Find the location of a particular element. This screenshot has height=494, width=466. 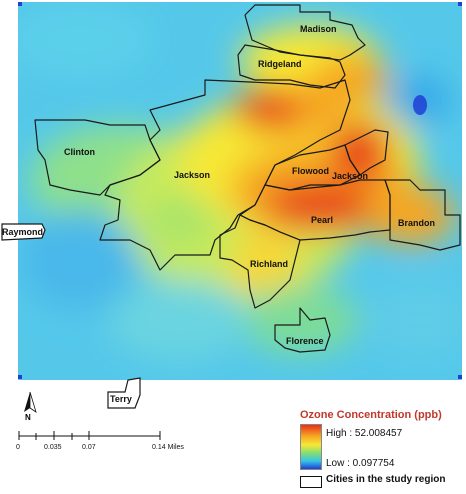

city-label-jackson: Jackson is located at coordinates (192, 175).